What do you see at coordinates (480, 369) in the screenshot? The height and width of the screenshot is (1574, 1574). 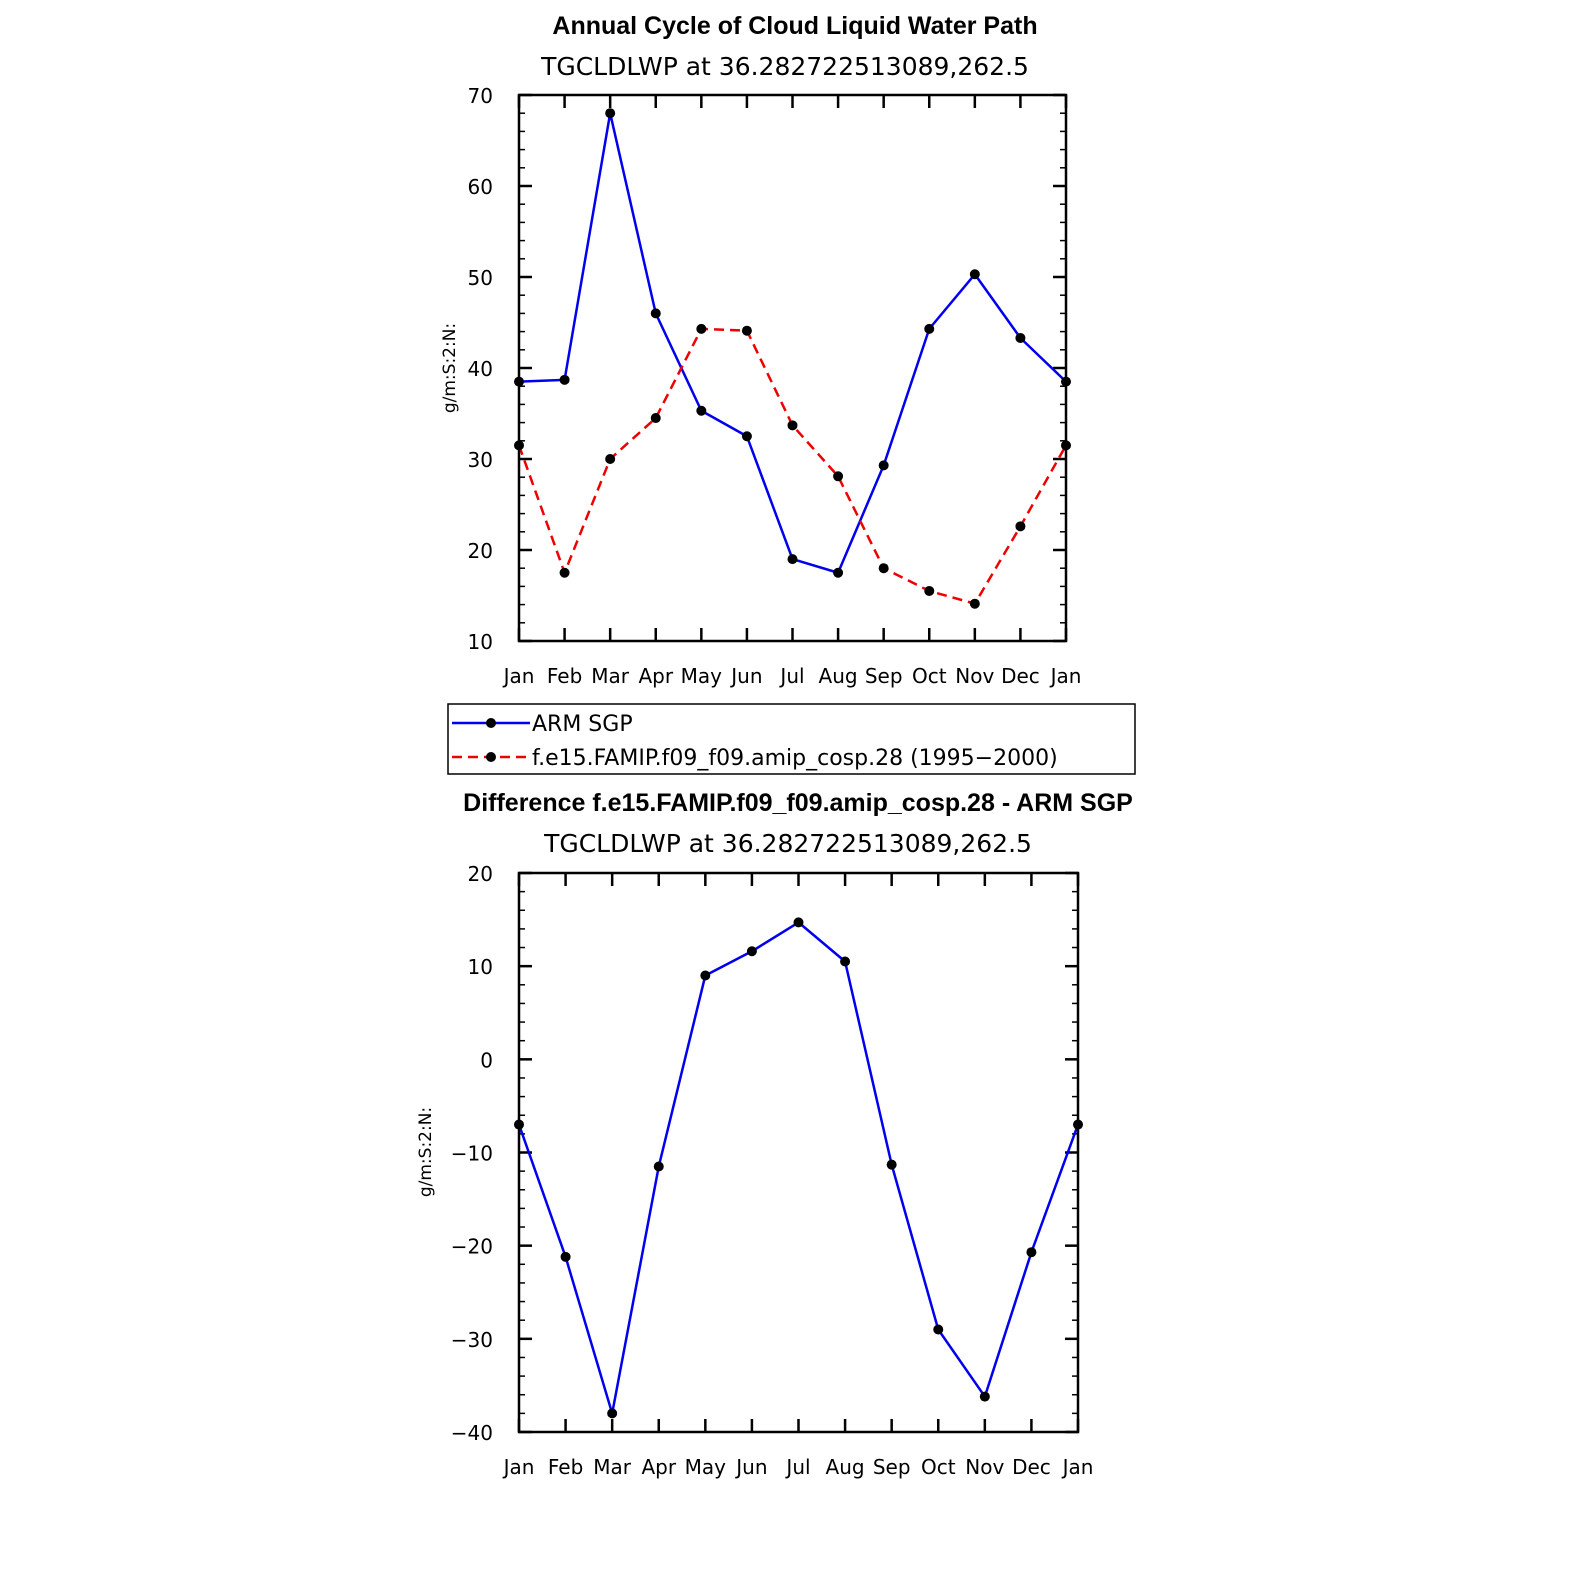 I see `y-tick-label: 40` at bounding box center [480, 369].